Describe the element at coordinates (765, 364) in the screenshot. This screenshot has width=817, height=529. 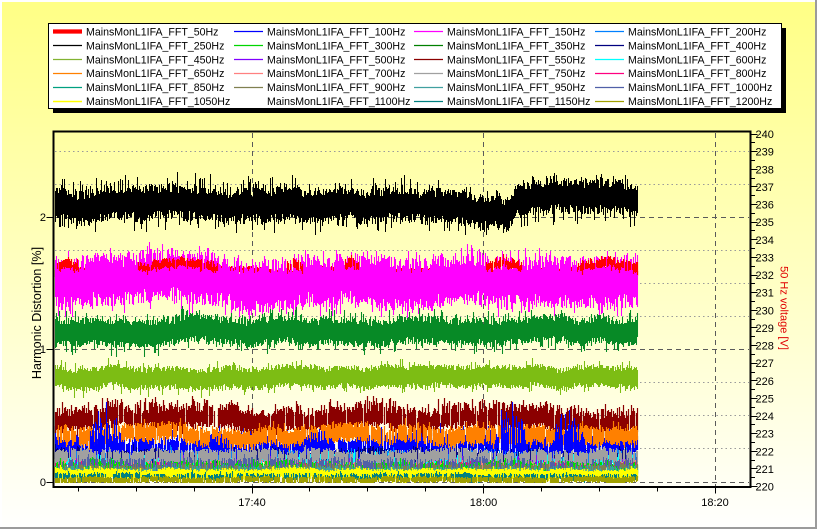
I see `svg-text: 227` at that location.